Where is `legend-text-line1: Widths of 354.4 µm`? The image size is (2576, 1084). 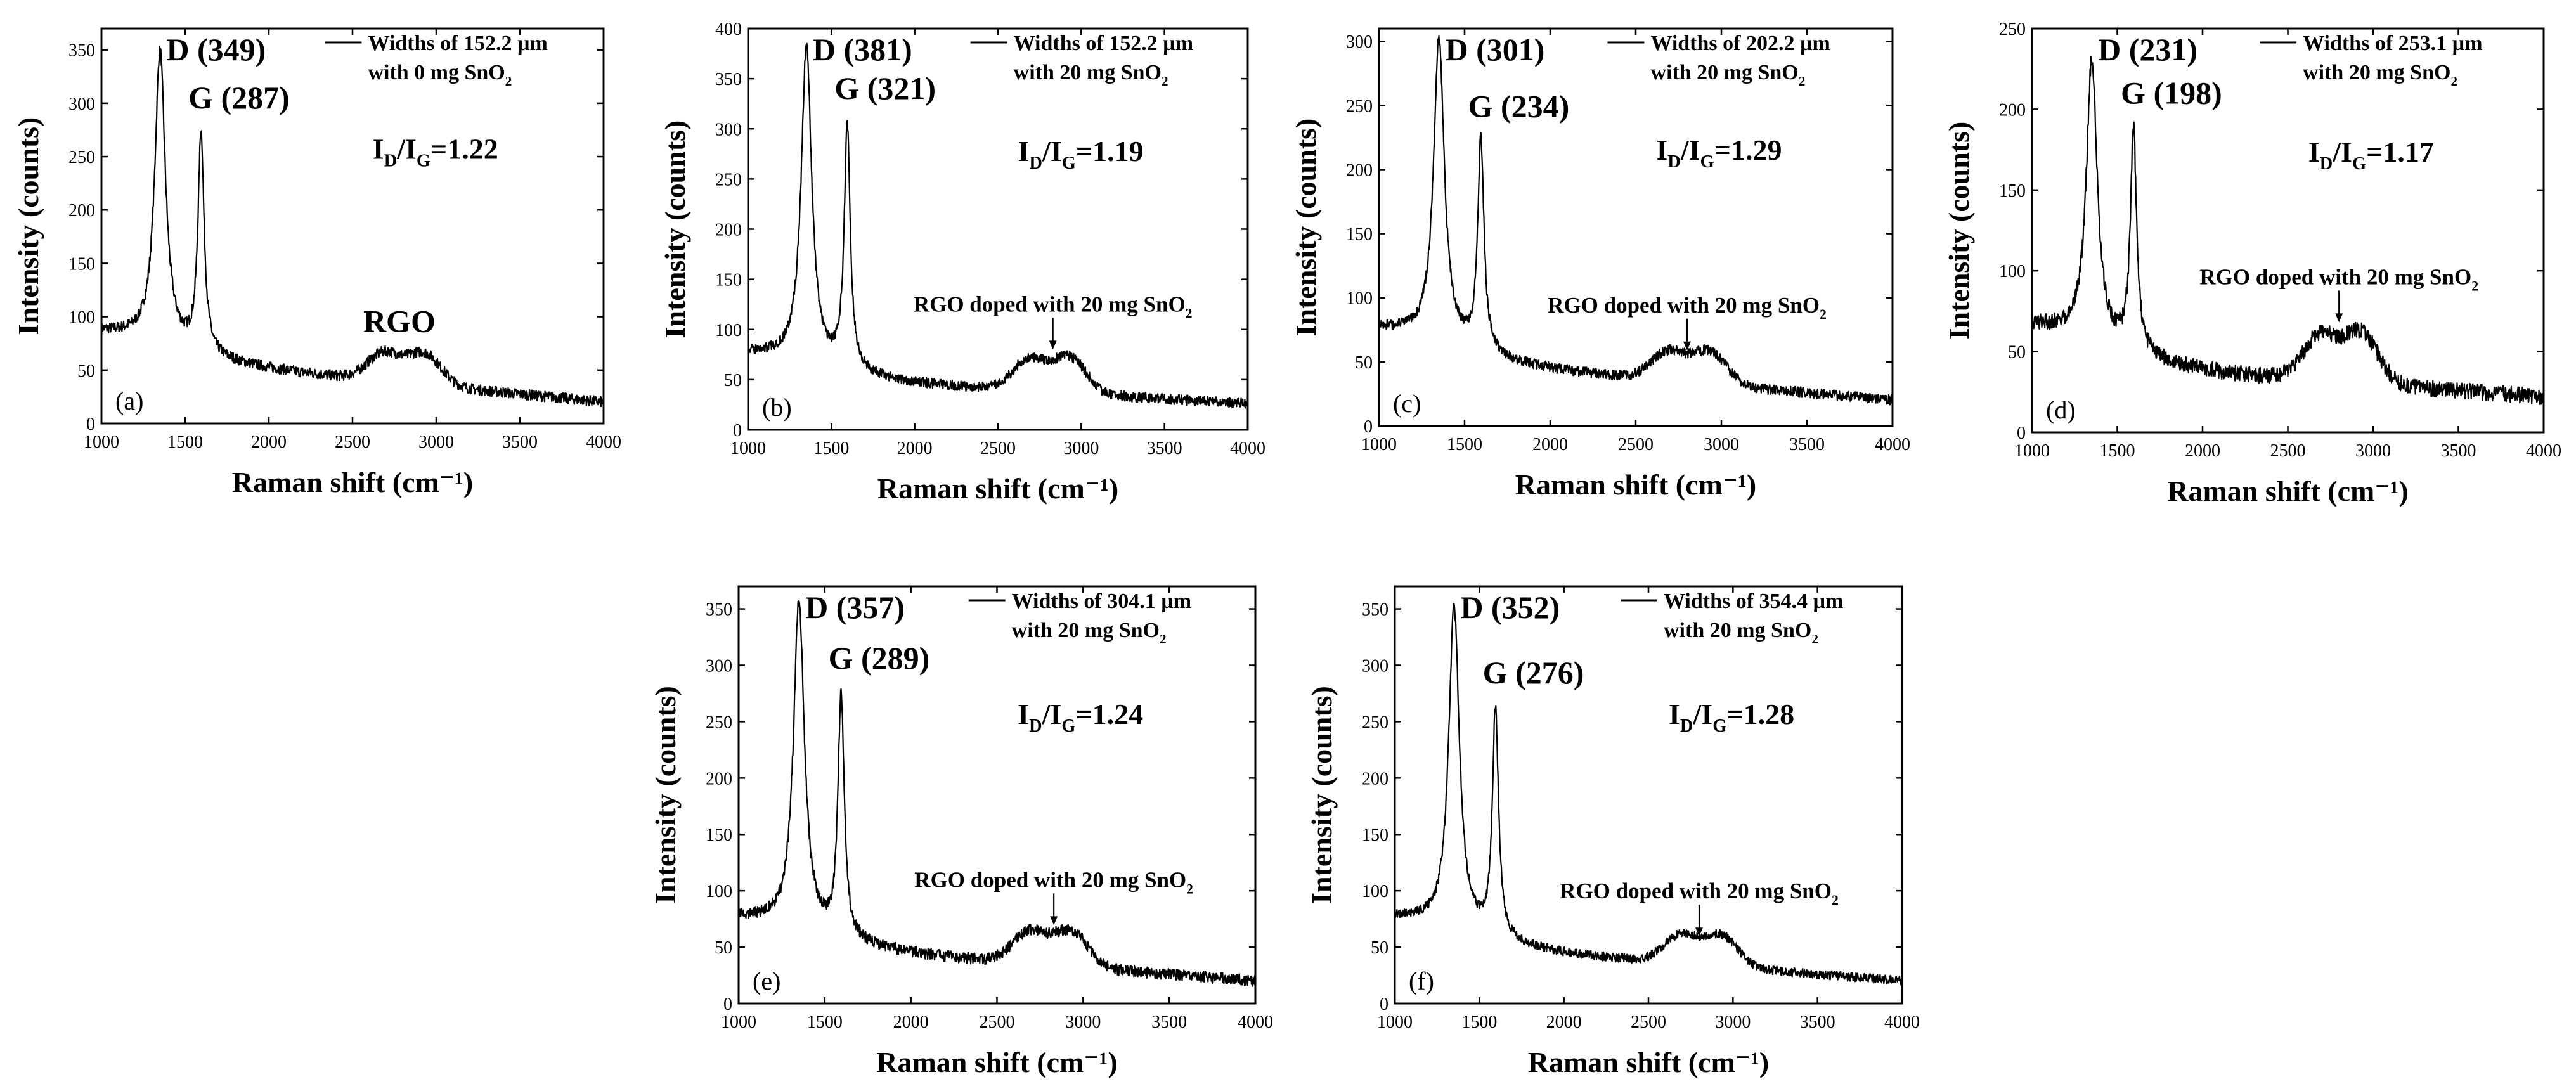 legend-text-line1: Widths of 354.4 µm is located at coordinates (1753, 601).